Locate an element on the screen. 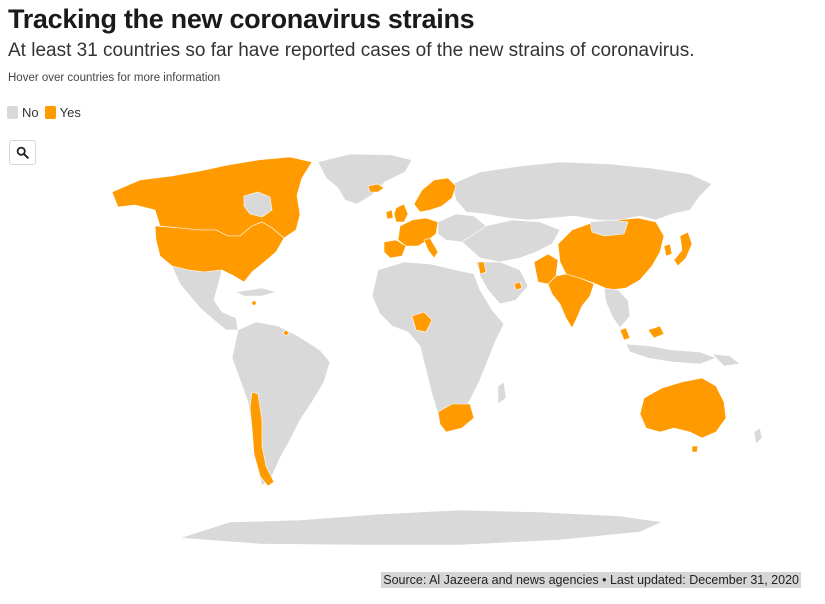  country-madagascar is located at coordinates (502, 393).